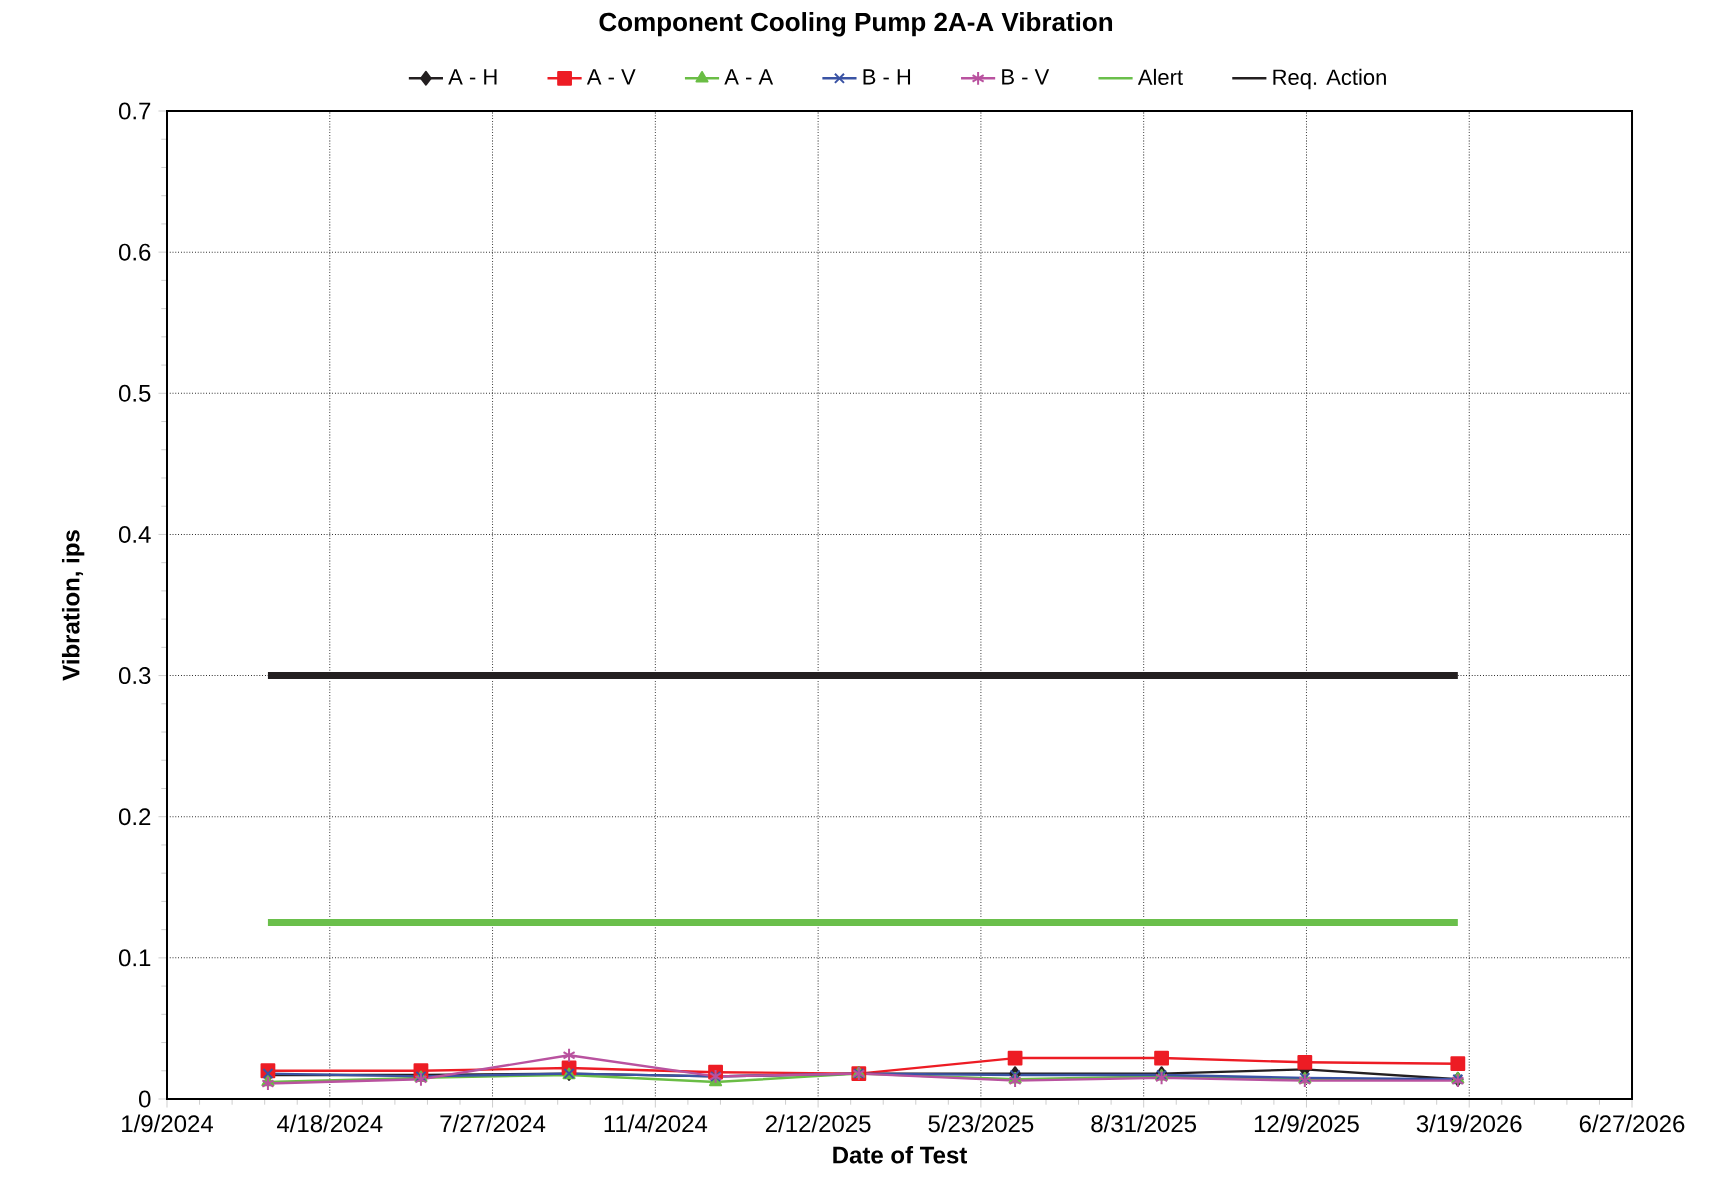 The height and width of the screenshot is (1191, 1713). Describe the element at coordinates (329, 1123) in the screenshot. I see `x-tick-label: 4/18/2024` at that location.